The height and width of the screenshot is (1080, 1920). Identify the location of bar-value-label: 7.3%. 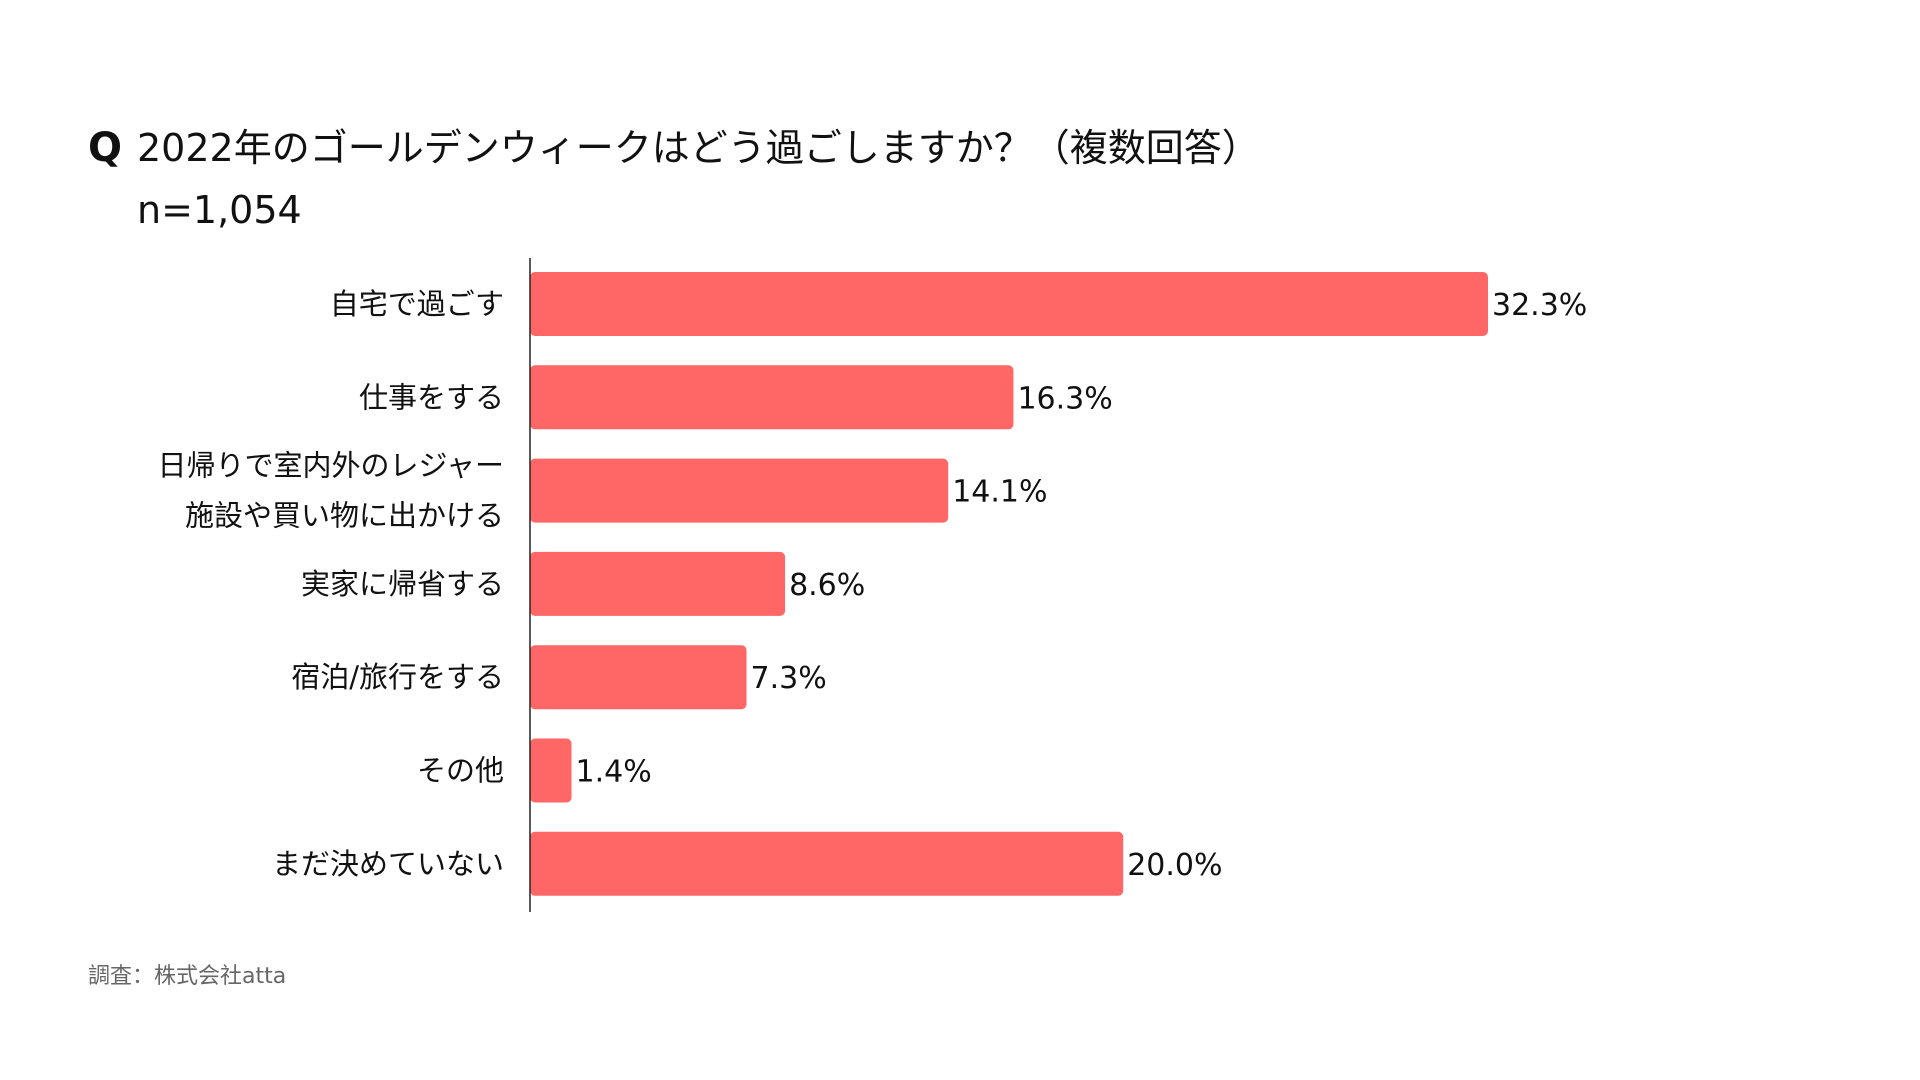
(789, 678).